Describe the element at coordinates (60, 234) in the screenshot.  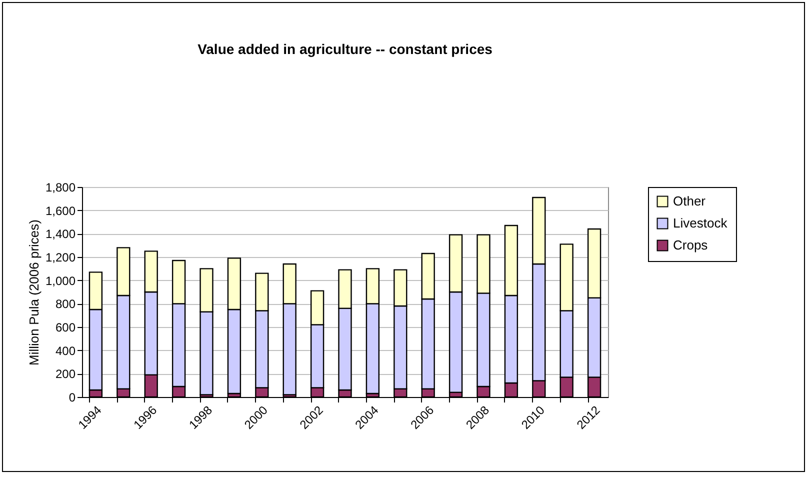
I see `y-tick-label: 1,400` at that location.